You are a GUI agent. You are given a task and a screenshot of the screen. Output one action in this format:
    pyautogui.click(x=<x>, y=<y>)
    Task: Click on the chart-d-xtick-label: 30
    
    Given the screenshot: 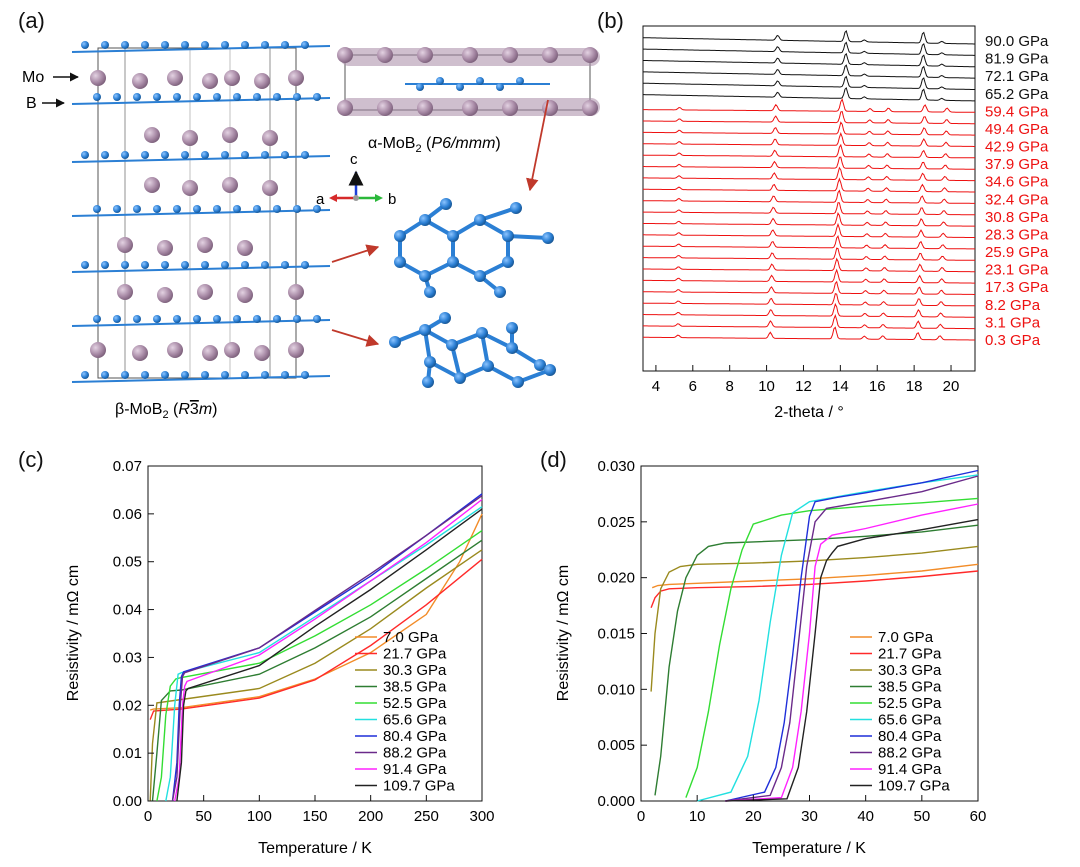 What is the action you would take?
    pyautogui.click(x=809, y=816)
    